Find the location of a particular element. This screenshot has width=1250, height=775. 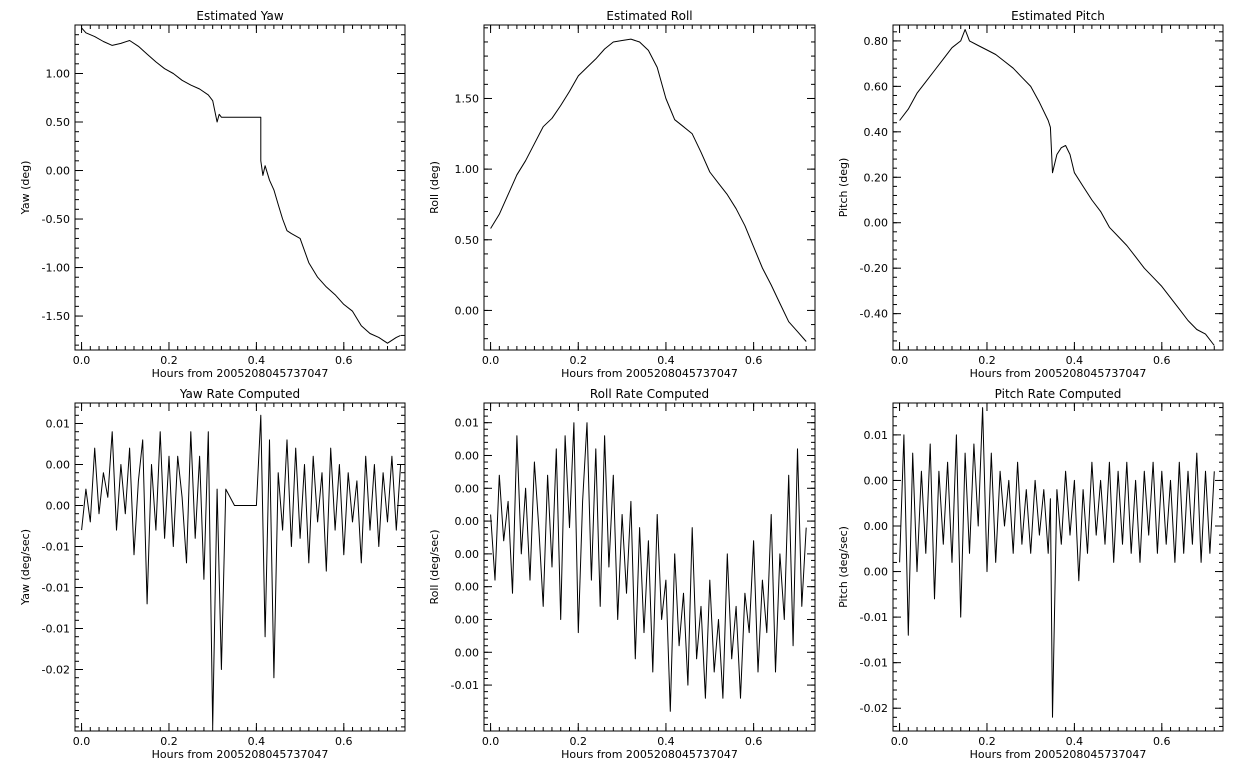

roll-rate-series-line is located at coordinates (648, 567).